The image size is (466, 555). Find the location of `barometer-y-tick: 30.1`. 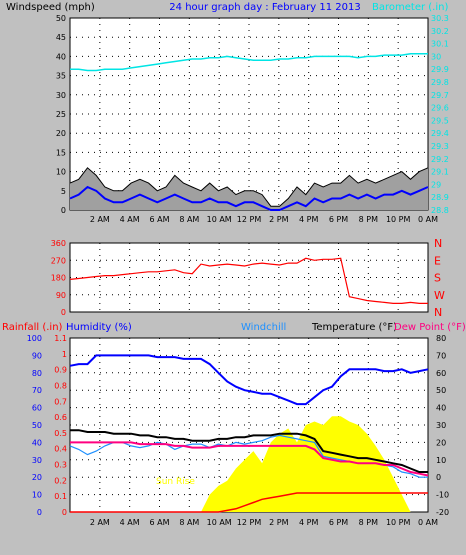

barometer-y-tick: 30.1 is located at coordinates (440, 44).